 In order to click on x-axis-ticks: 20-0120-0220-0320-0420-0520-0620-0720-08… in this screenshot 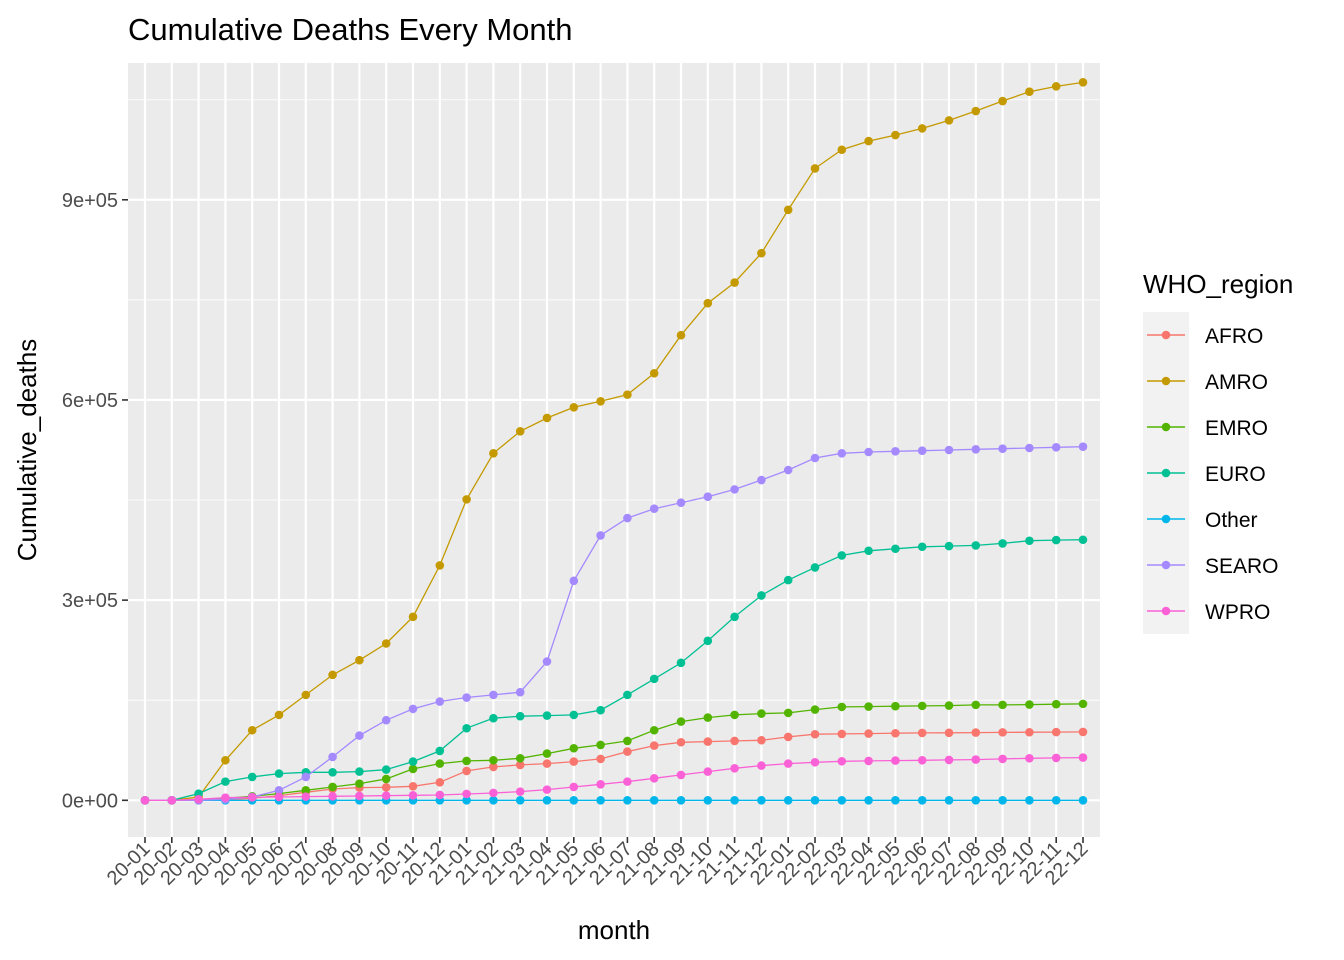, I will do `click(598, 863)`.